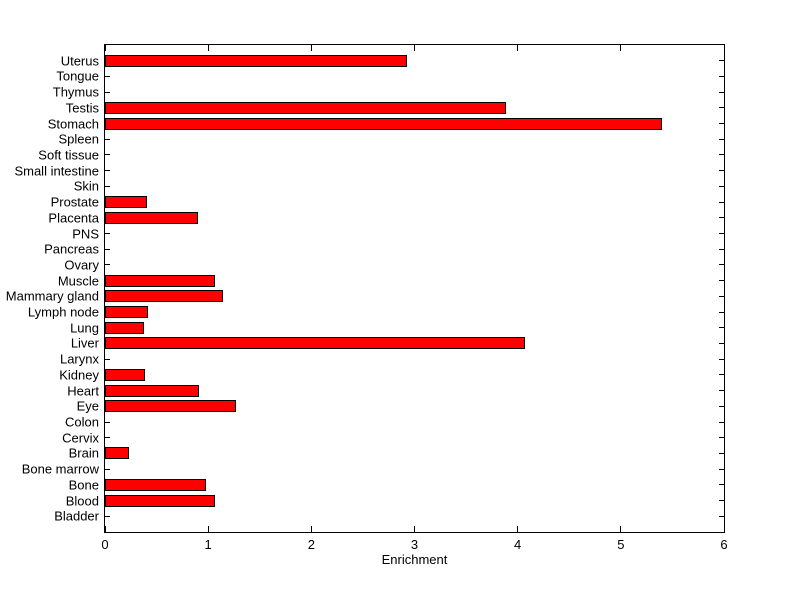  Describe the element at coordinates (82, 422) in the screenshot. I see `y-tick-label: Colon` at that location.